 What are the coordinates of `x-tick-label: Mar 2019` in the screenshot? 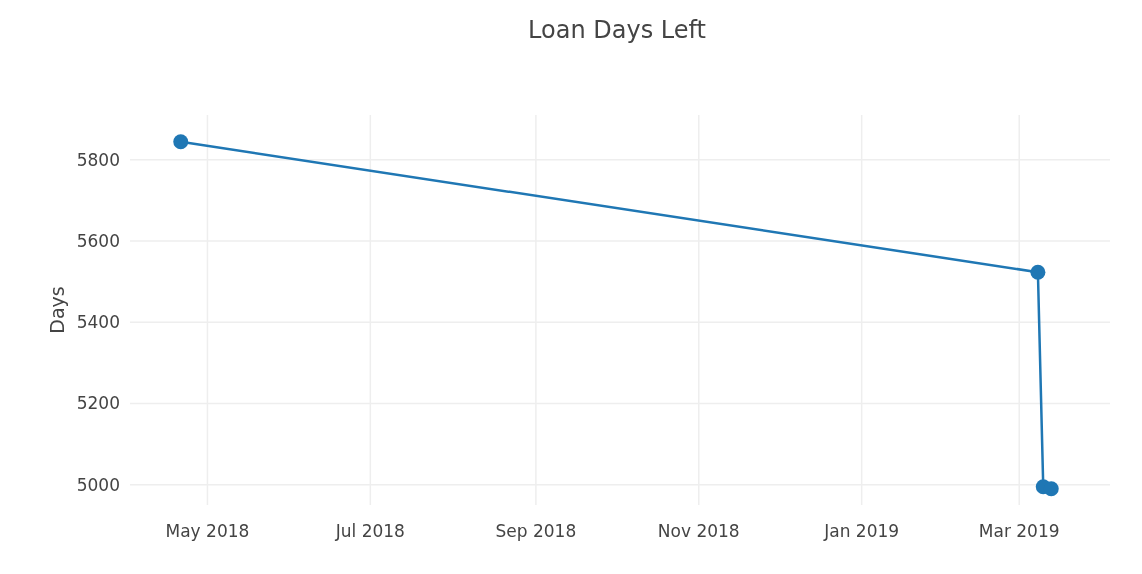 It's located at (1019, 531).